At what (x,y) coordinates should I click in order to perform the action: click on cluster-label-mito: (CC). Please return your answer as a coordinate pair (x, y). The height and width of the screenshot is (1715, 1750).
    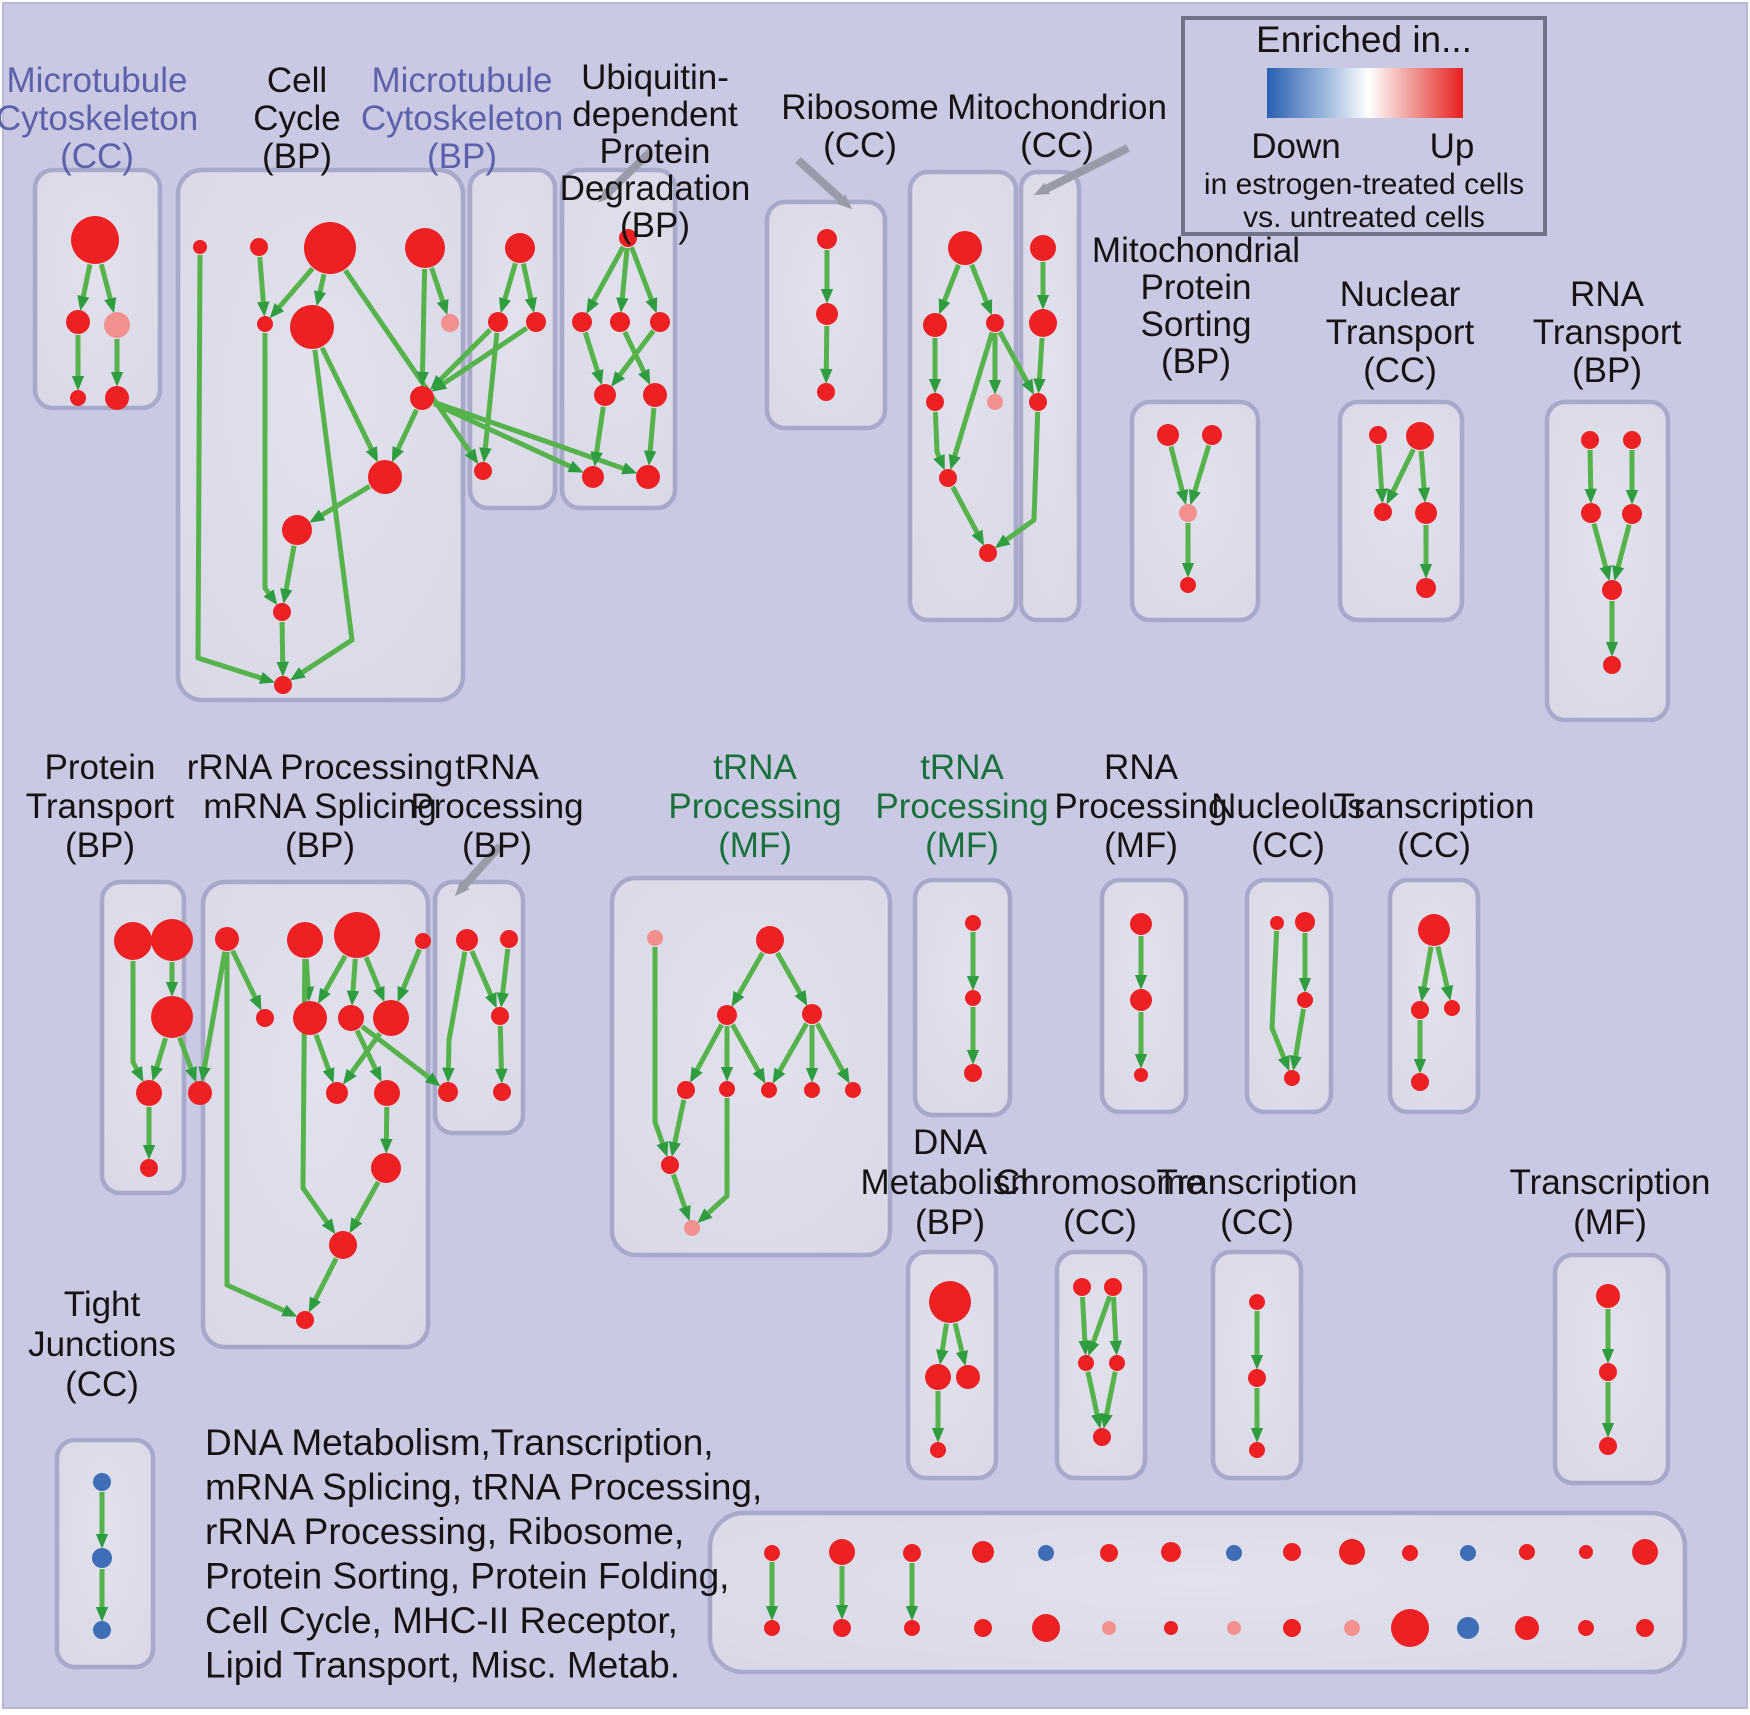
    Looking at the image, I should click on (1057, 145).